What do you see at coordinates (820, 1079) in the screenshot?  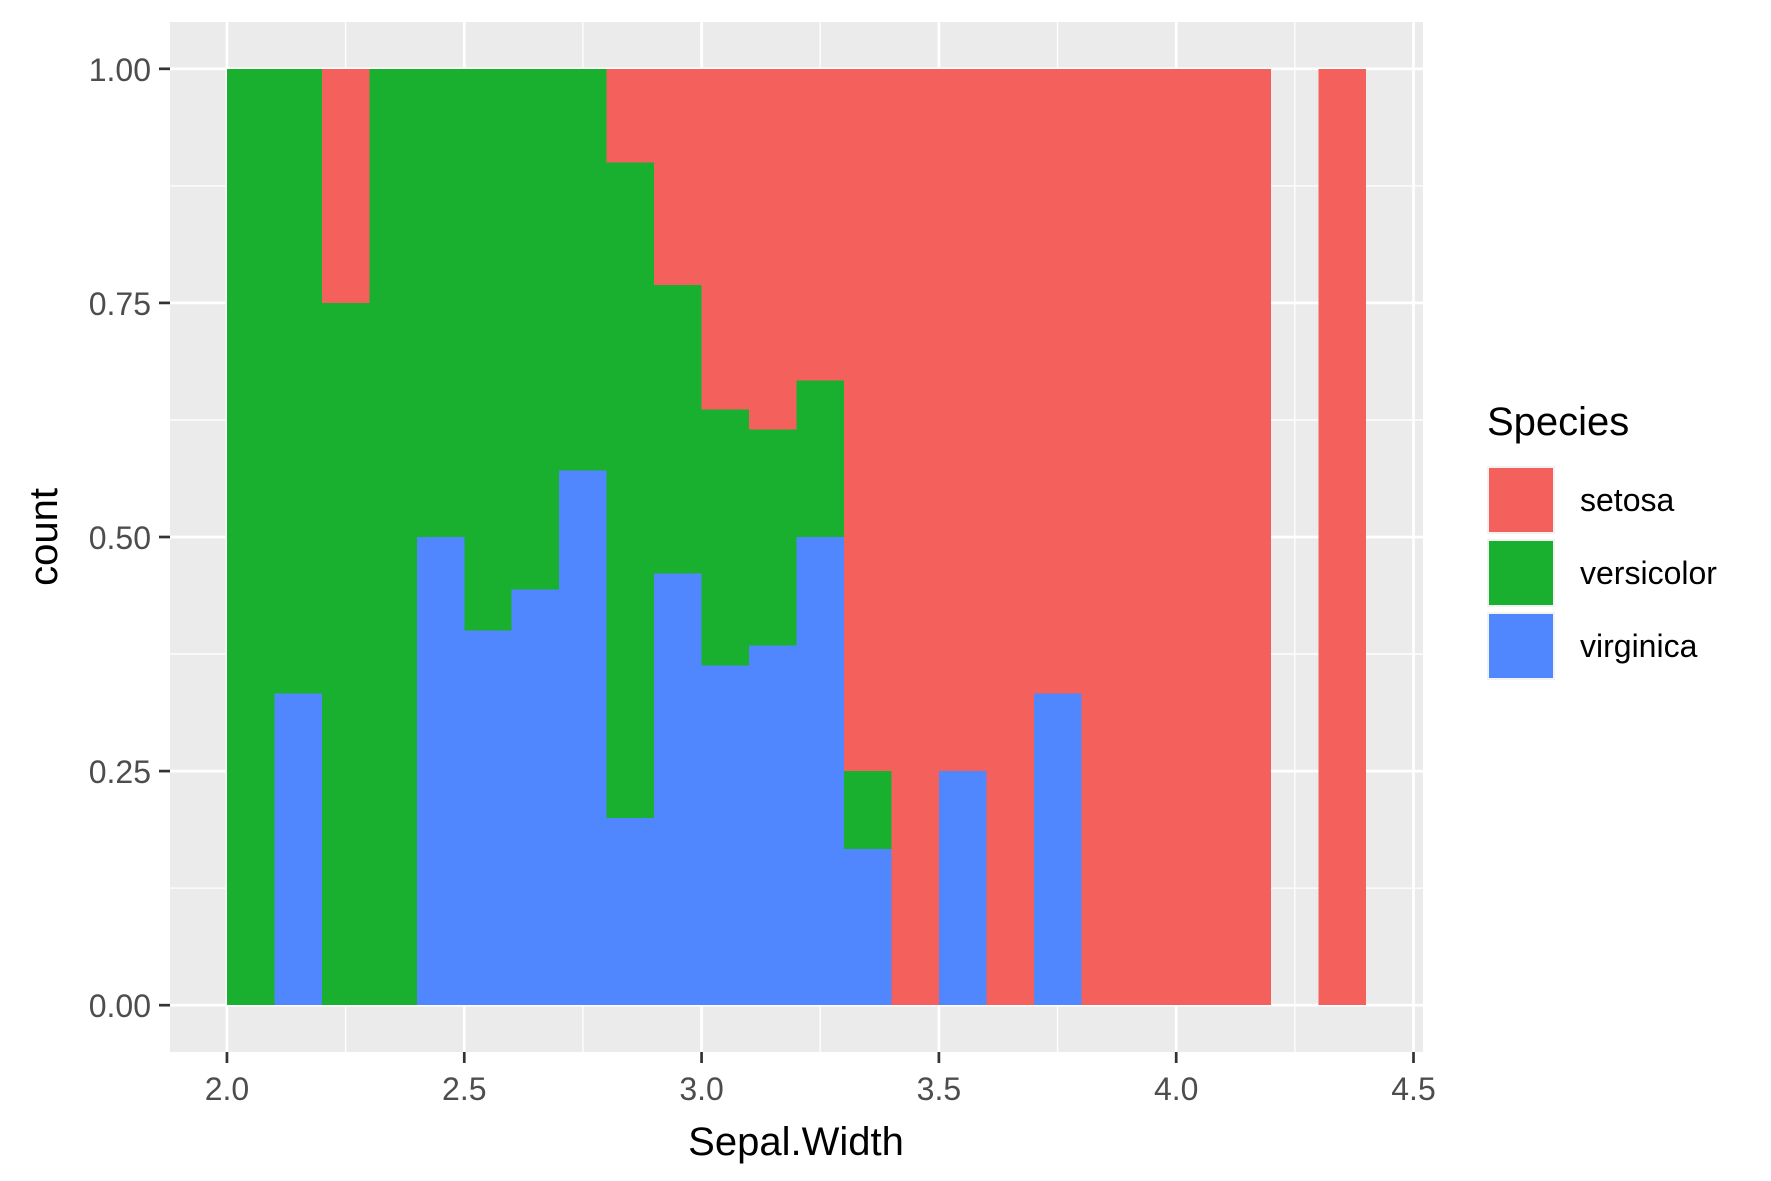 I see `x-axis: 2.0 2.5 3.0 3.5 4.0 4.5` at bounding box center [820, 1079].